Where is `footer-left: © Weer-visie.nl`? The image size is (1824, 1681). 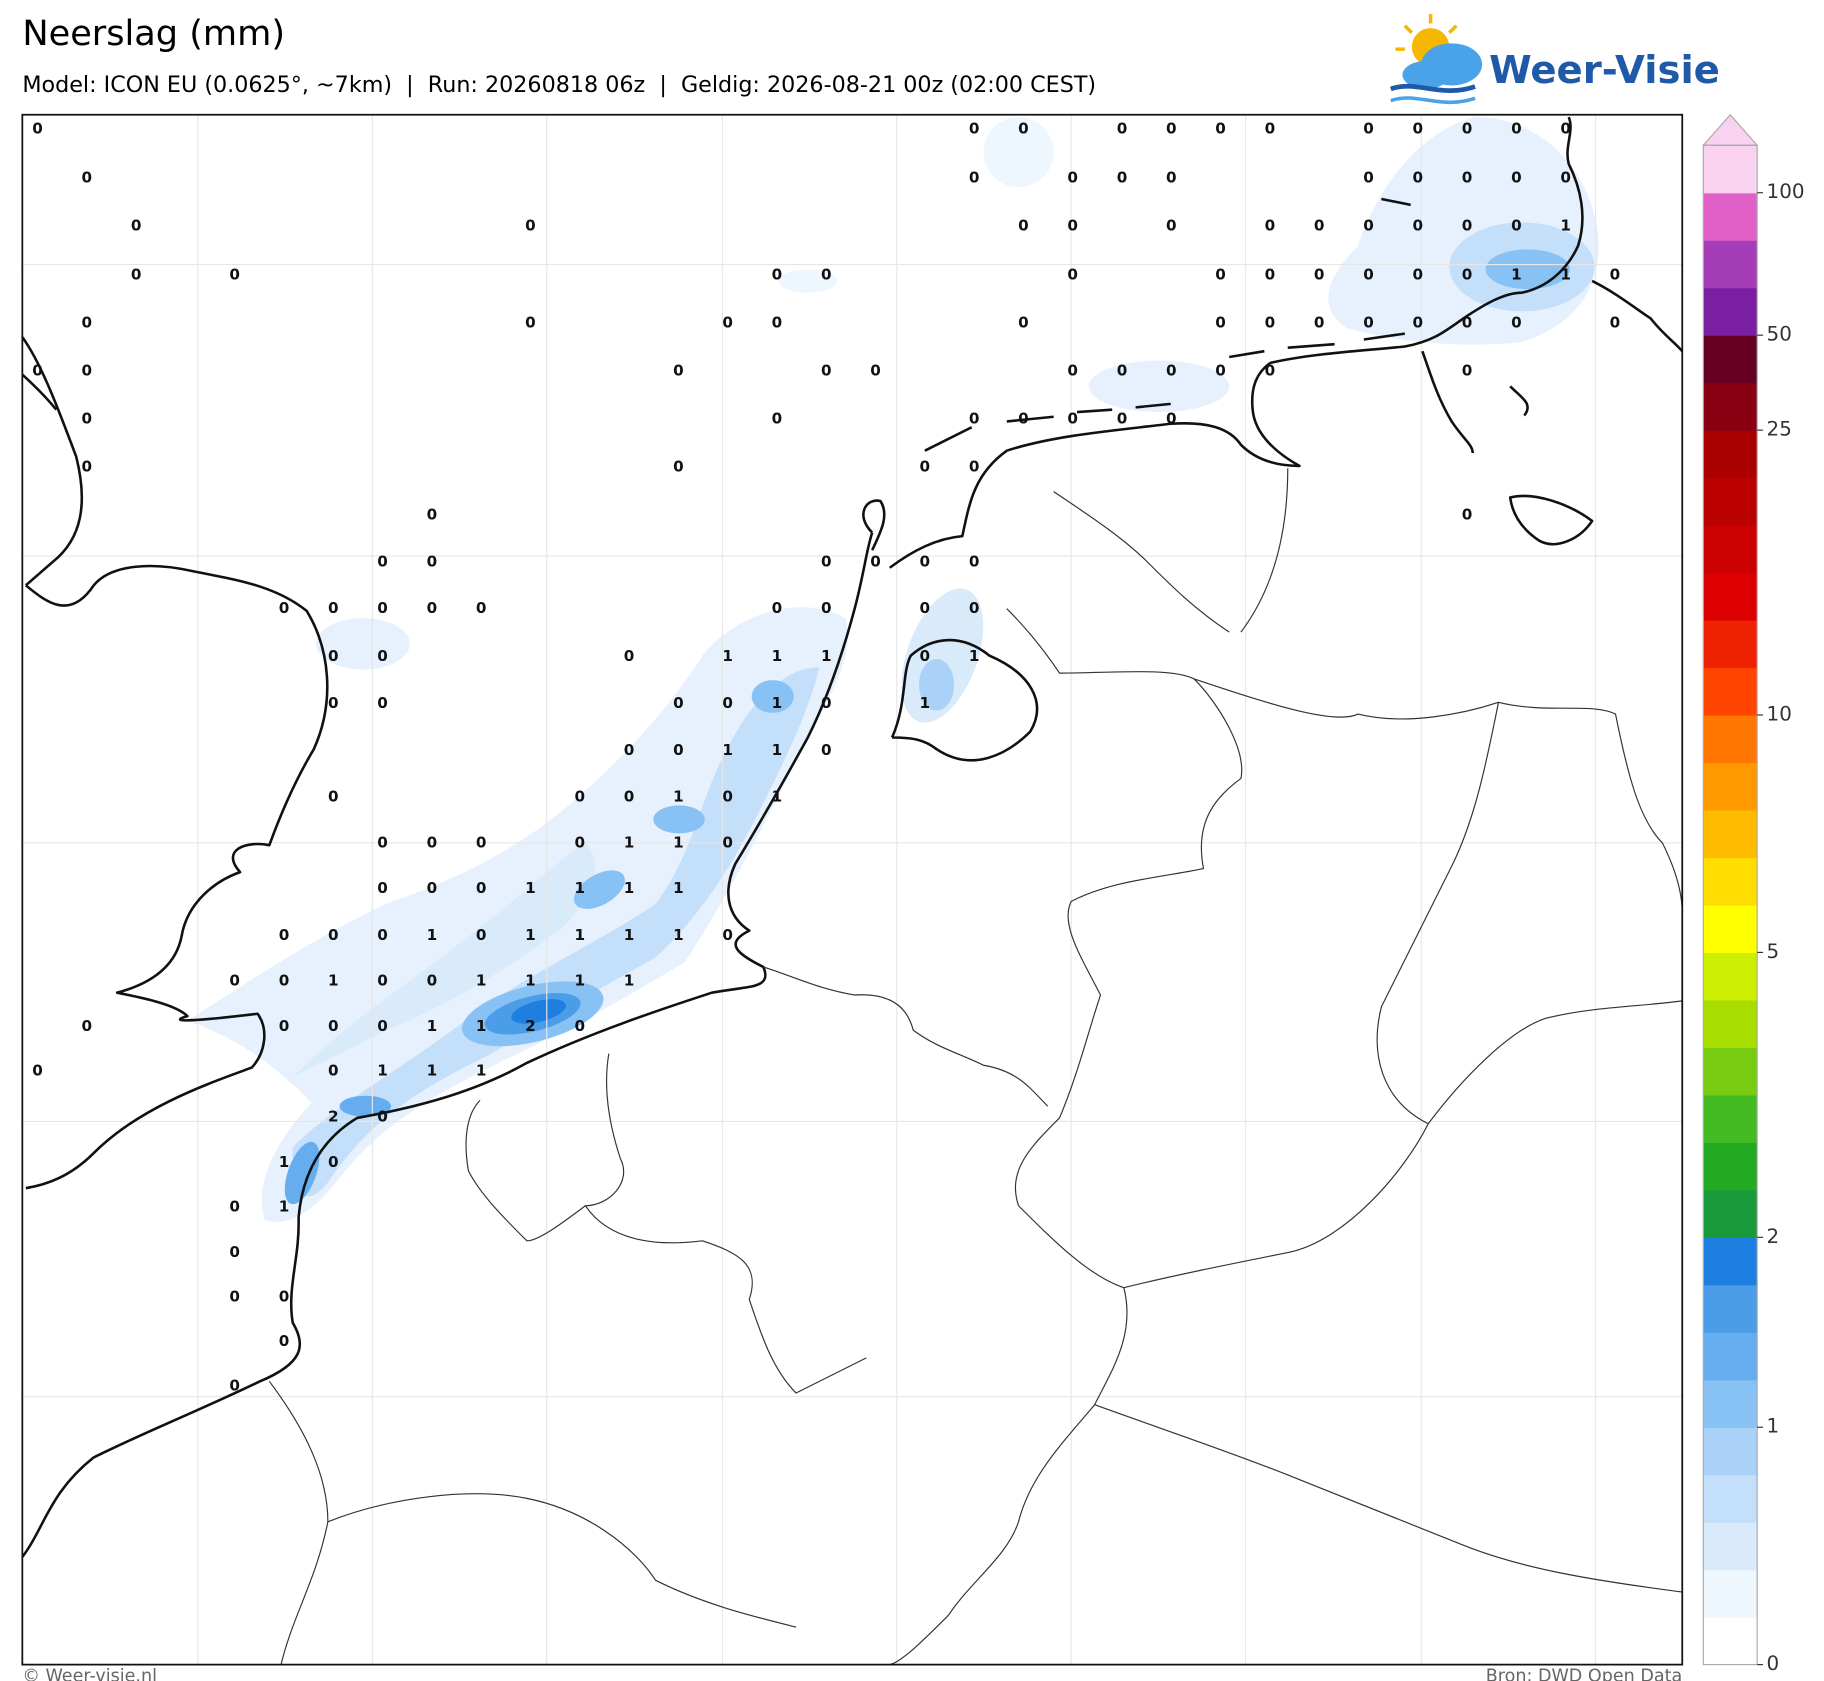
footer-left: © Weer-visie.nl is located at coordinates (89, 1673).